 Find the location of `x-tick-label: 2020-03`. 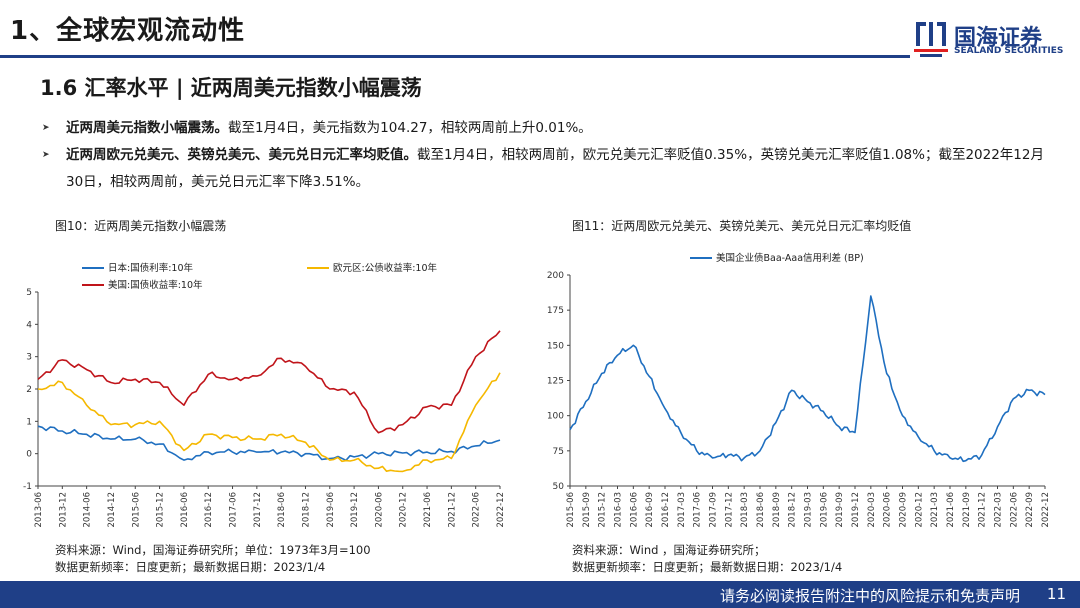

x-tick-label: 2020-03 is located at coordinates (872, 510).